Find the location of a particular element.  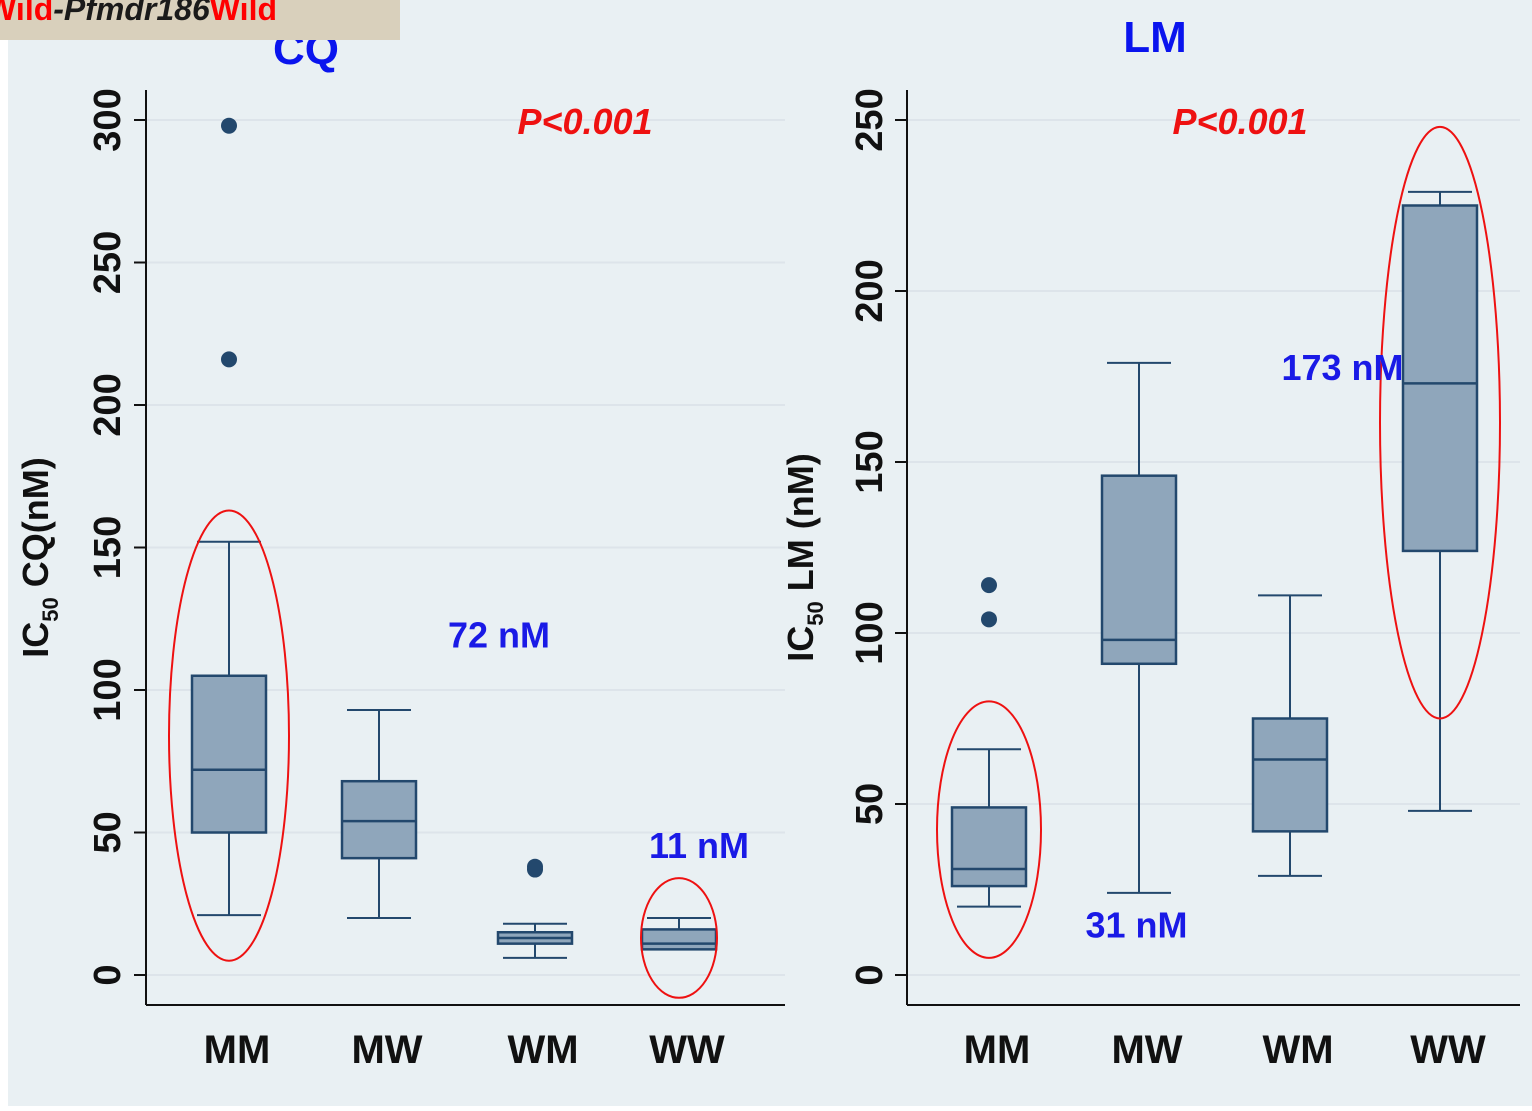

y-axis-label-rest: CQ(nM) is located at coordinates (35, 527).